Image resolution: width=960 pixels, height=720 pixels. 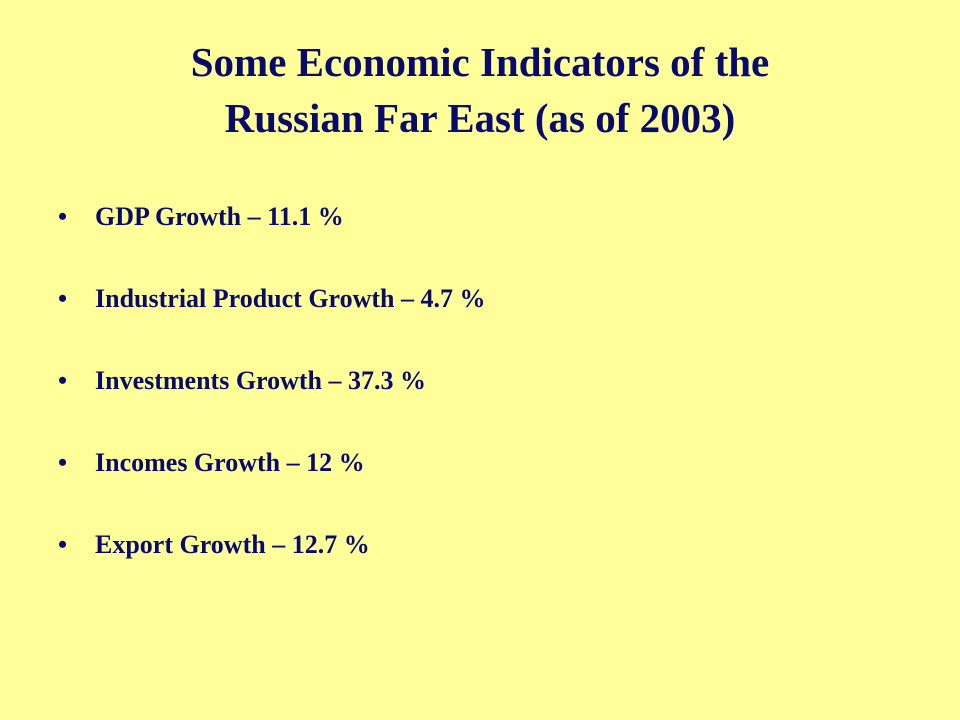 I want to click on indicator-item-export: • Export Growth – 12.7 %, so click(x=272, y=562).